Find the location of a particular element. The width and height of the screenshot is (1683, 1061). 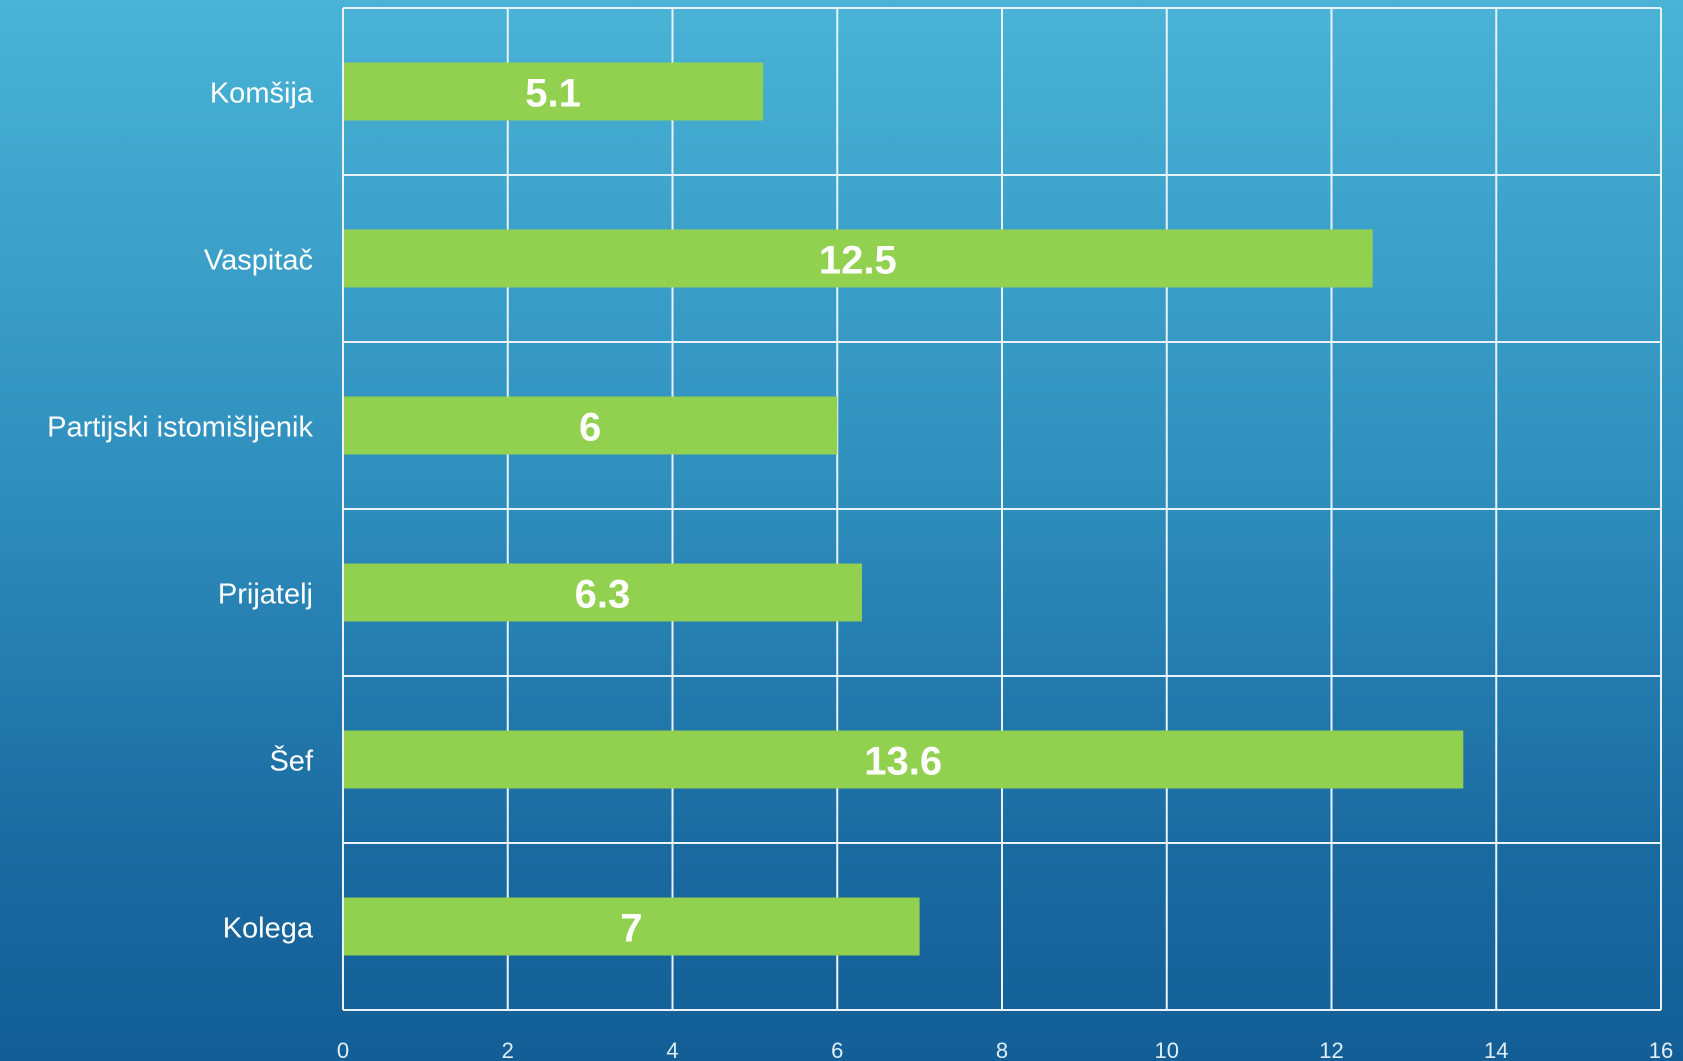

x-tick-label: 16 is located at coordinates (1661, 1049).